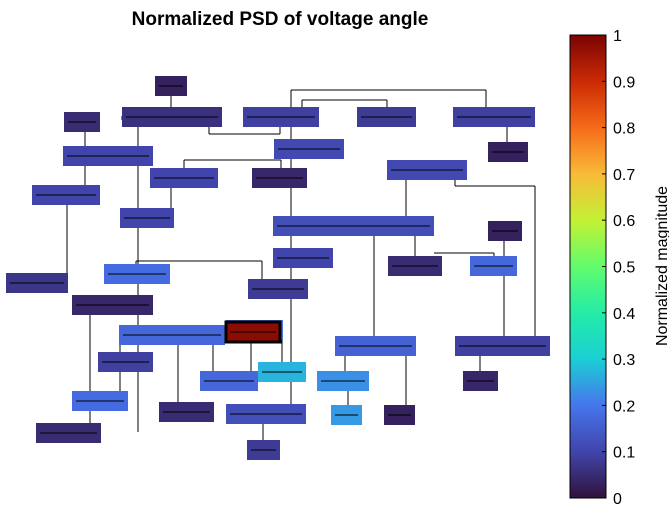  What do you see at coordinates (617, 499) in the screenshot?
I see `colorbar-tick-label: 0` at bounding box center [617, 499].